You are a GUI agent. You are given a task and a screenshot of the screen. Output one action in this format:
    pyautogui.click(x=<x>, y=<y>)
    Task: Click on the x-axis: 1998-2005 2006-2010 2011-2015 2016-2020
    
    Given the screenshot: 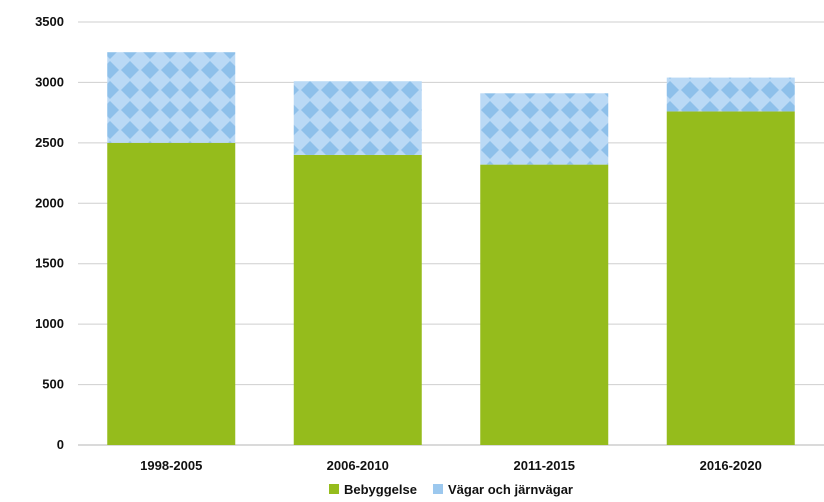 What is the action you would take?
    pyautogui.click(x=451, y=465)
    